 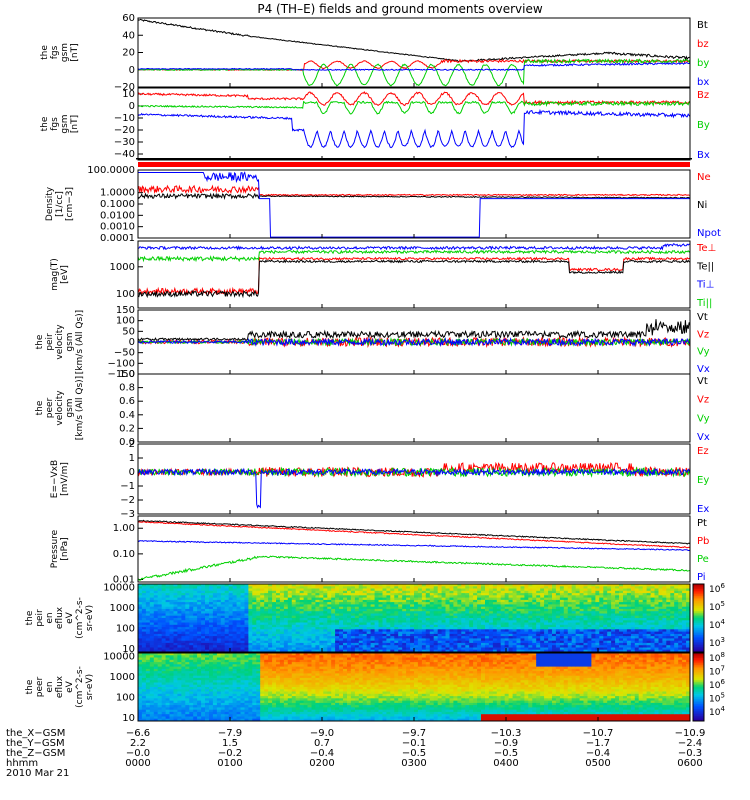 What do you see at coordinates (703, 352) in the screenshot?
I see `legend-vy: Vy` at bounding box center [703, 352].